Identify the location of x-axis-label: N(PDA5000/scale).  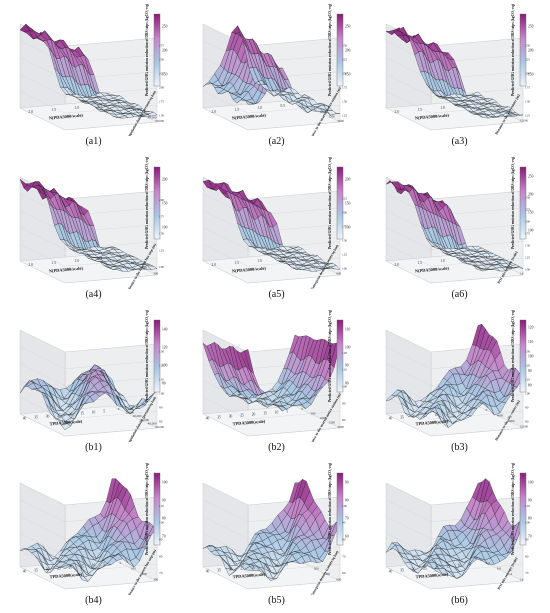
(249, 116).